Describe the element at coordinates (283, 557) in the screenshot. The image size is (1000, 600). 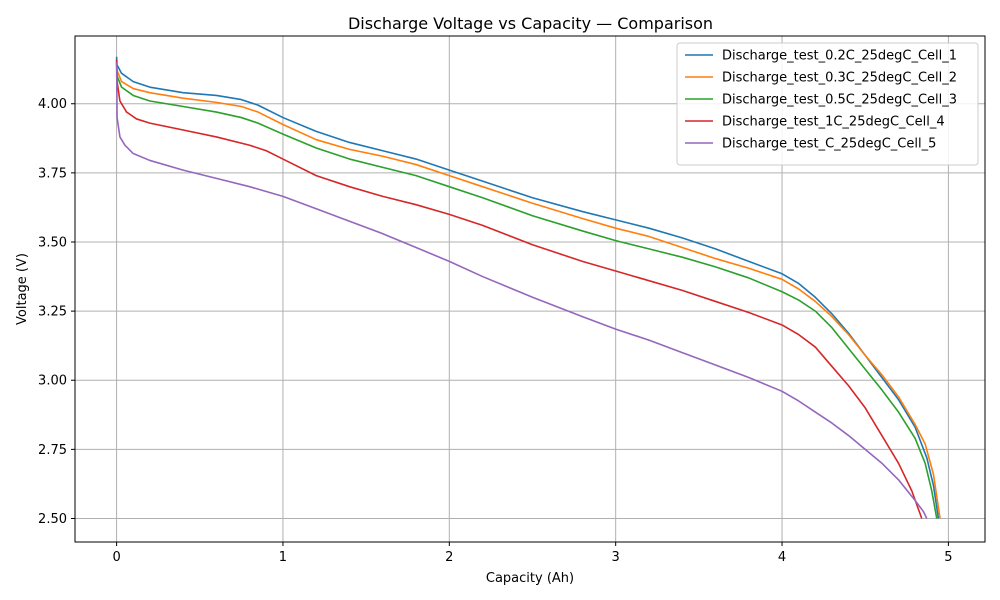
I see `x-tick-label: 1` at that location.